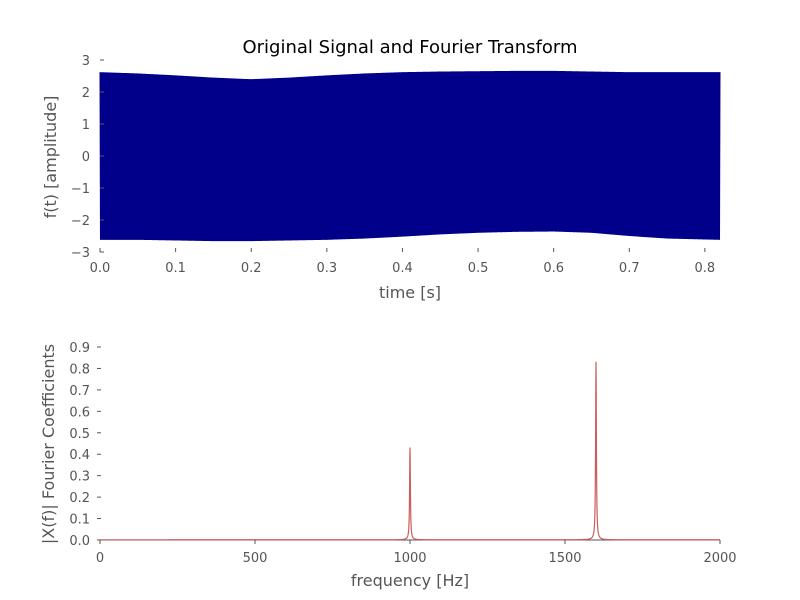  What do you see at coordinates (50, 157) in the screenshot?
I see `signal-y-axis-label: f(t) [amplitude]` at bounding box center [50, 157].